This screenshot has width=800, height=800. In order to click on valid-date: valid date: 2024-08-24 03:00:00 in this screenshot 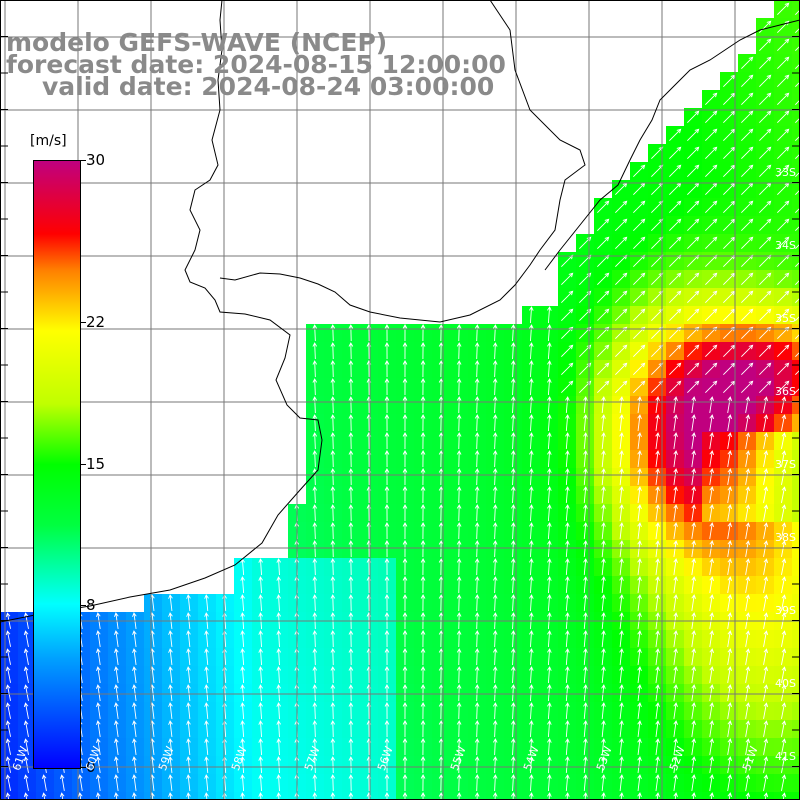, I will do `click(268, 86)`.